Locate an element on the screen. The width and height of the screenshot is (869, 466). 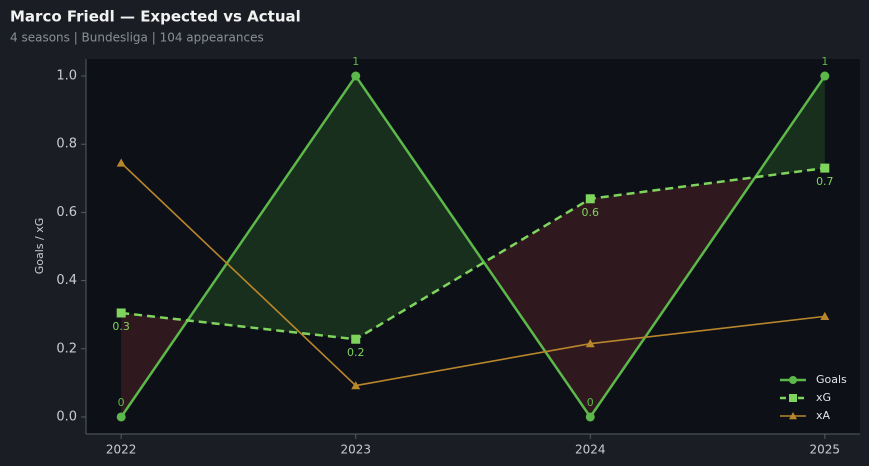
legend-label: Goals is located at coordinates (831, 379).